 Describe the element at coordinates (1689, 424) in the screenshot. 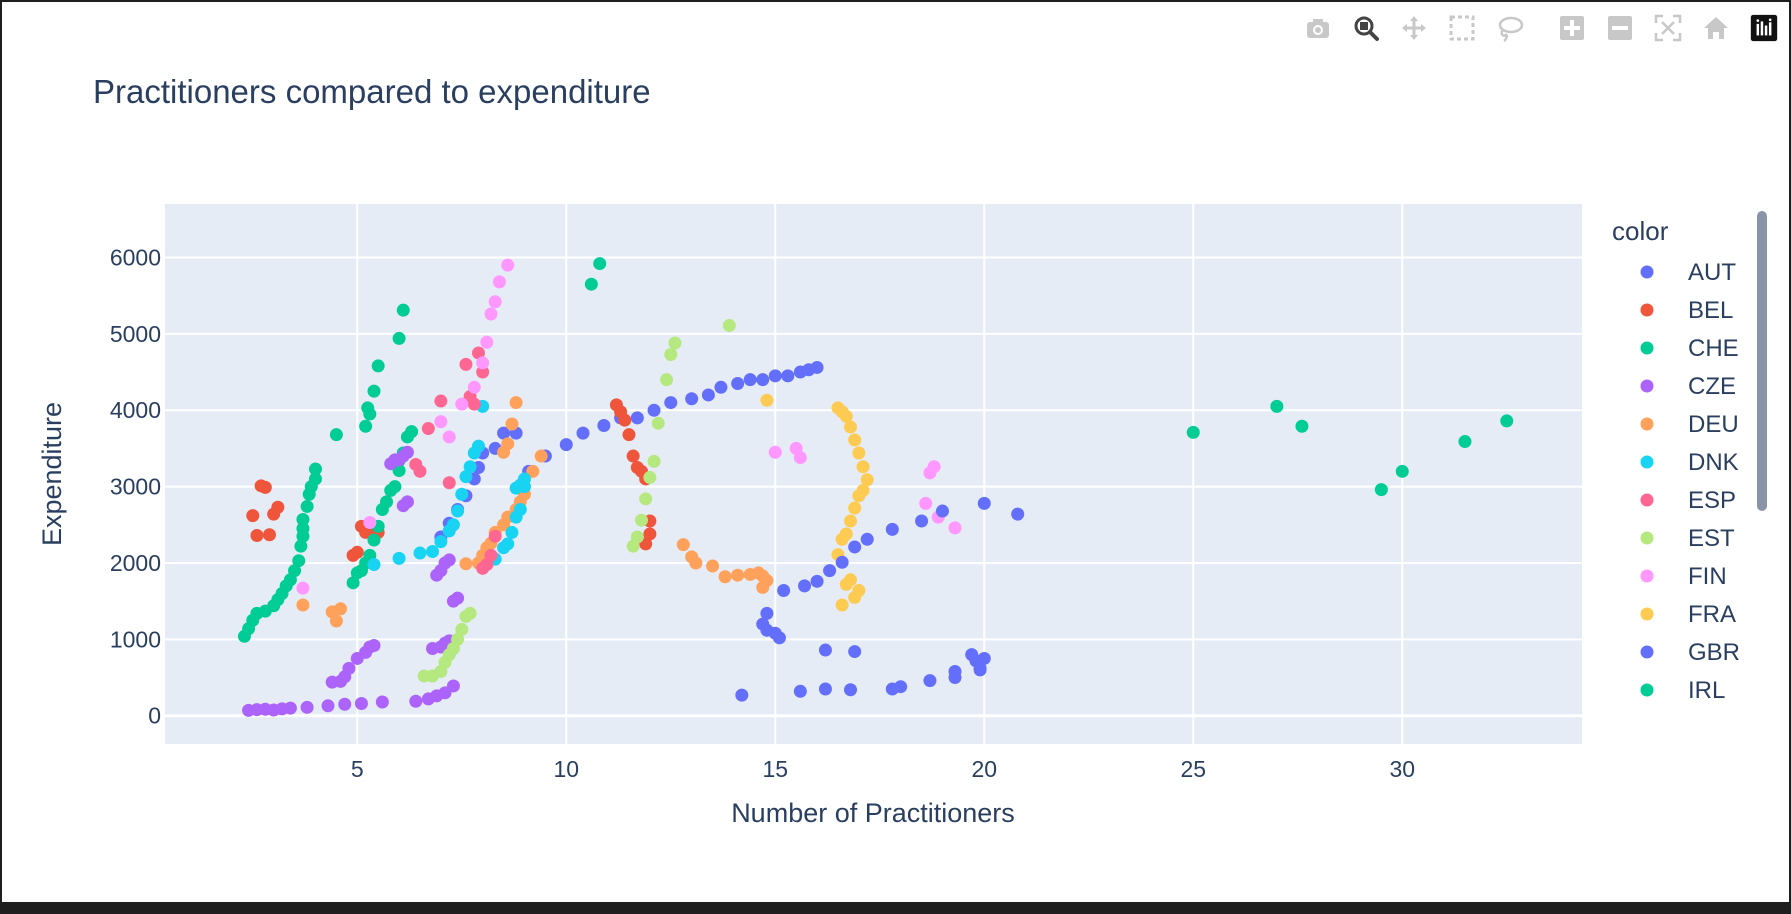

I see `legend-item-deu: DEU` at that location.